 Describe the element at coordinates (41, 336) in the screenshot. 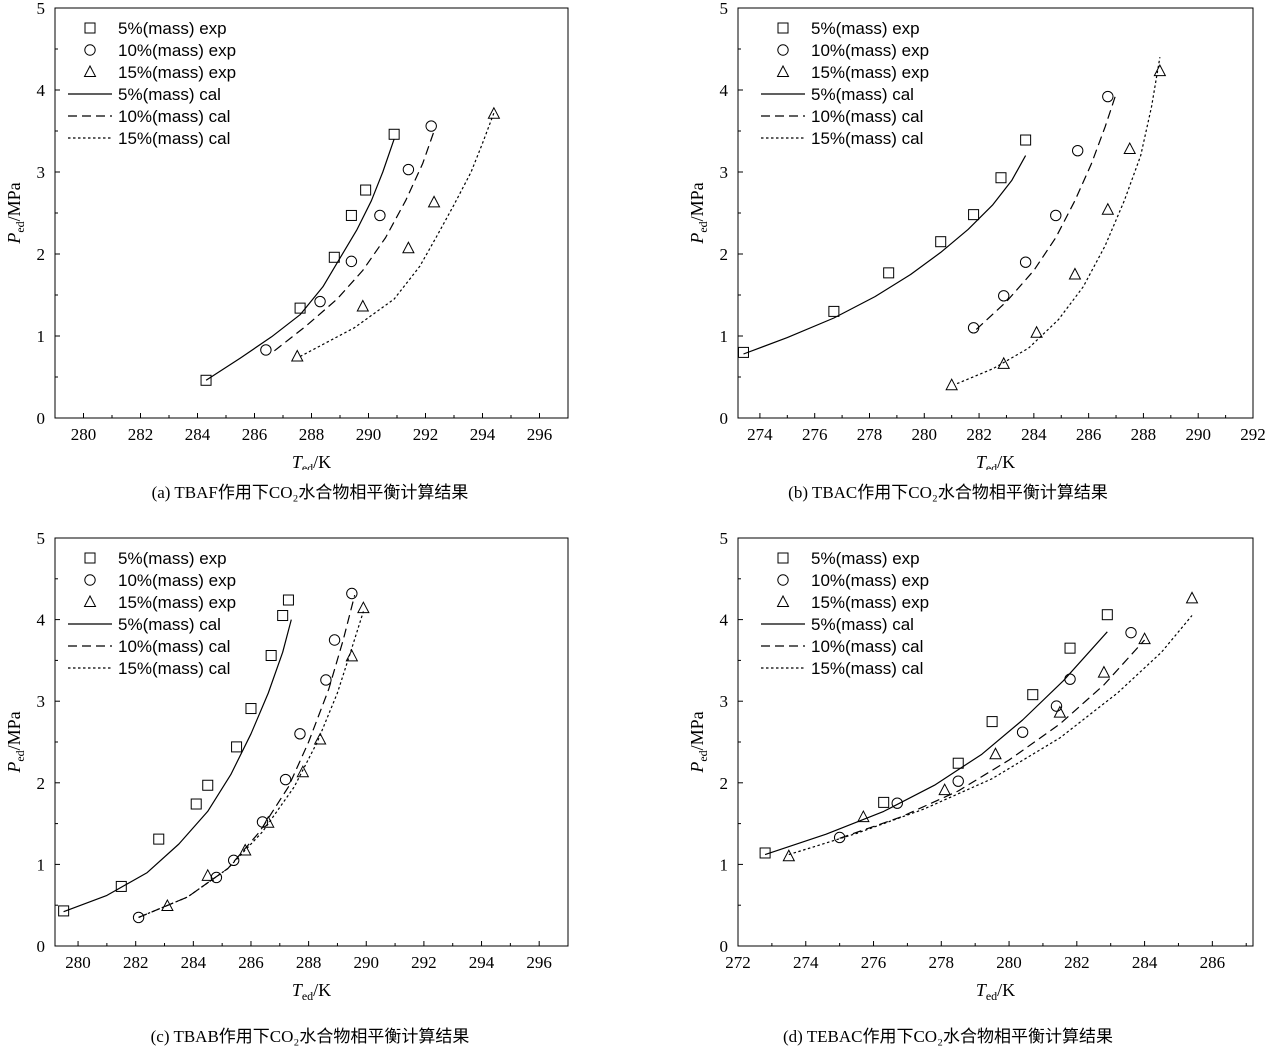

I see `y-tick-label: 1` at that location.